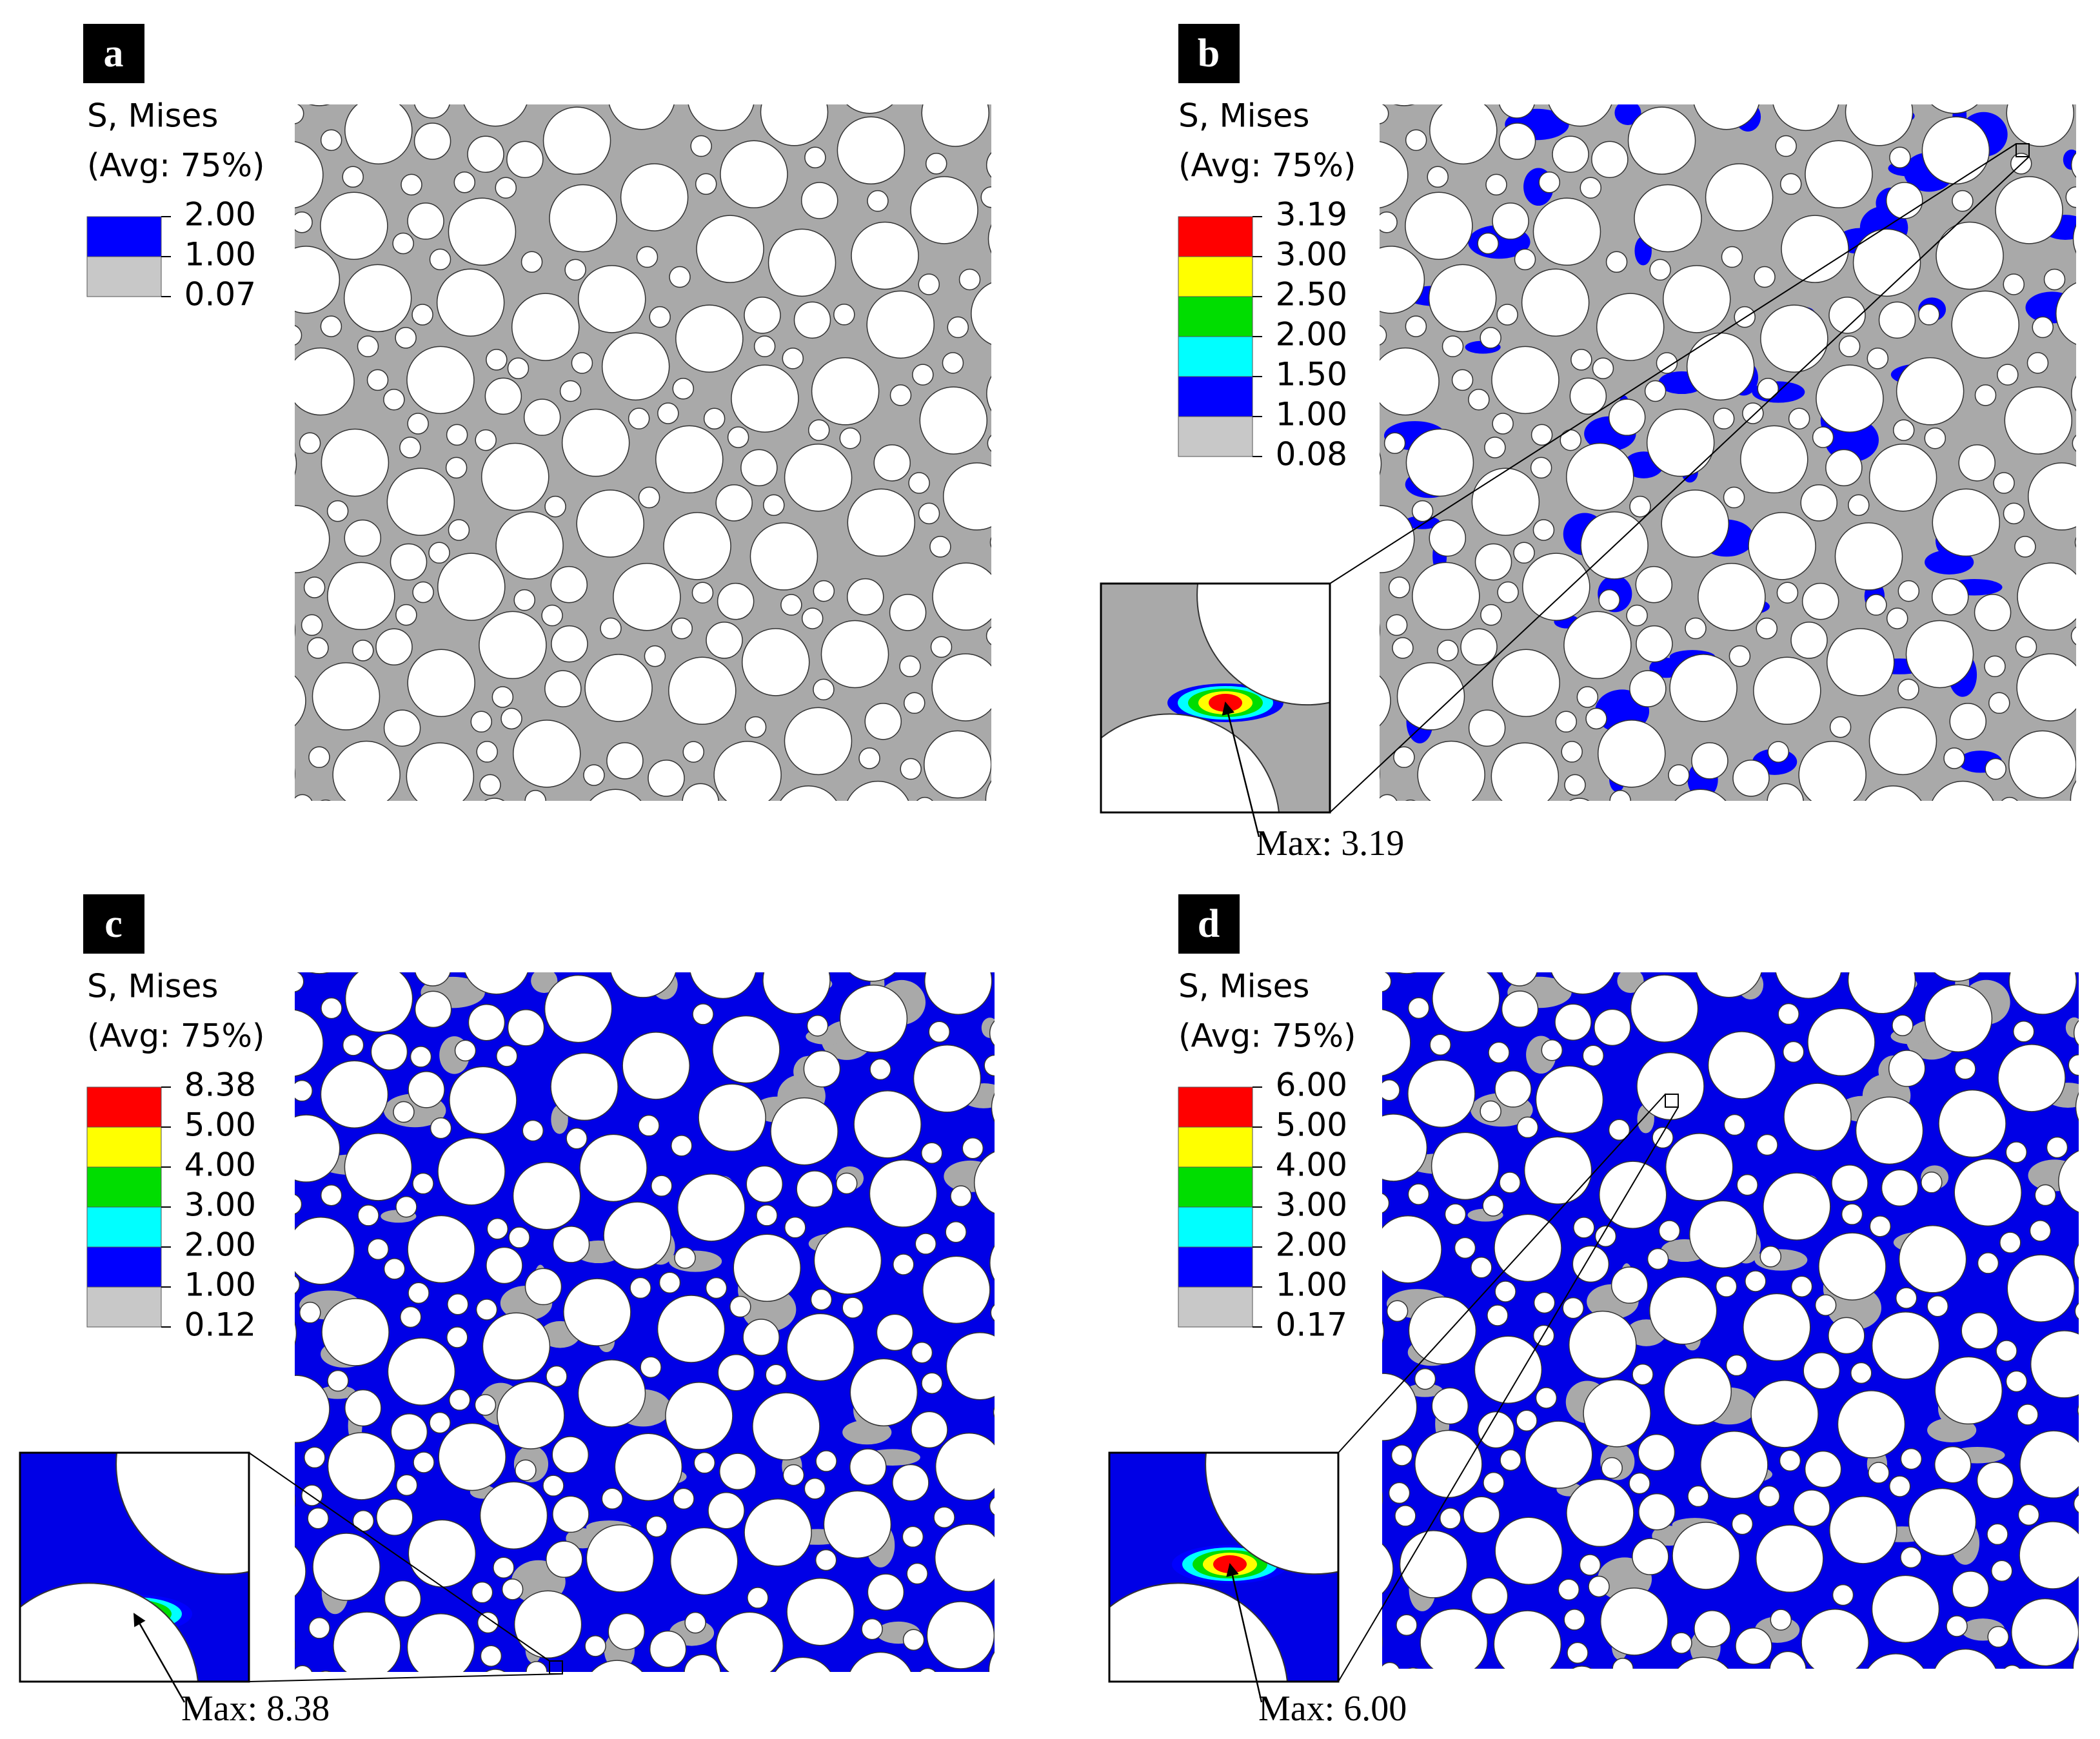 The width and height of the screenshot is (2100, 1739). What do you see at coordinates (1312, 1205) in the screenshot?
I see `legend-level: 3.00` at bounding box center [1312, 1205].